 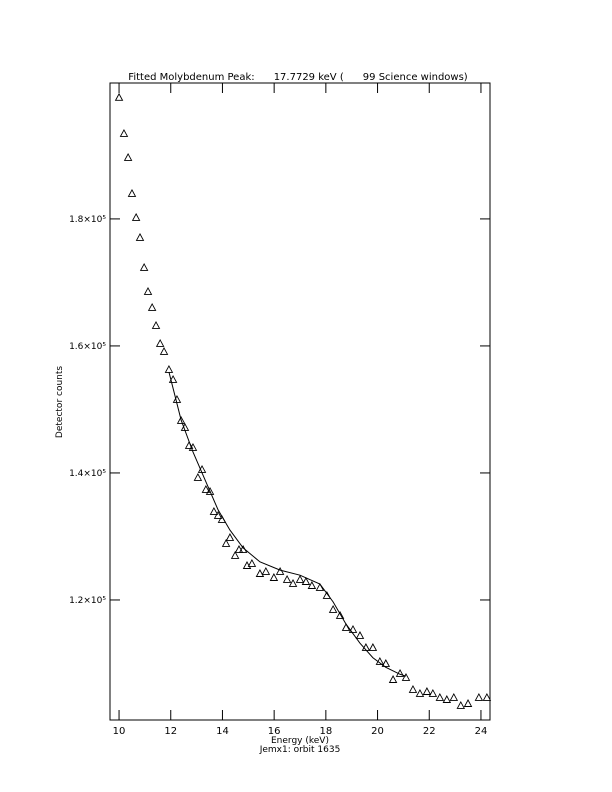 I want to click on y-axis-label: Detector counts, so click(x=60, y=402).